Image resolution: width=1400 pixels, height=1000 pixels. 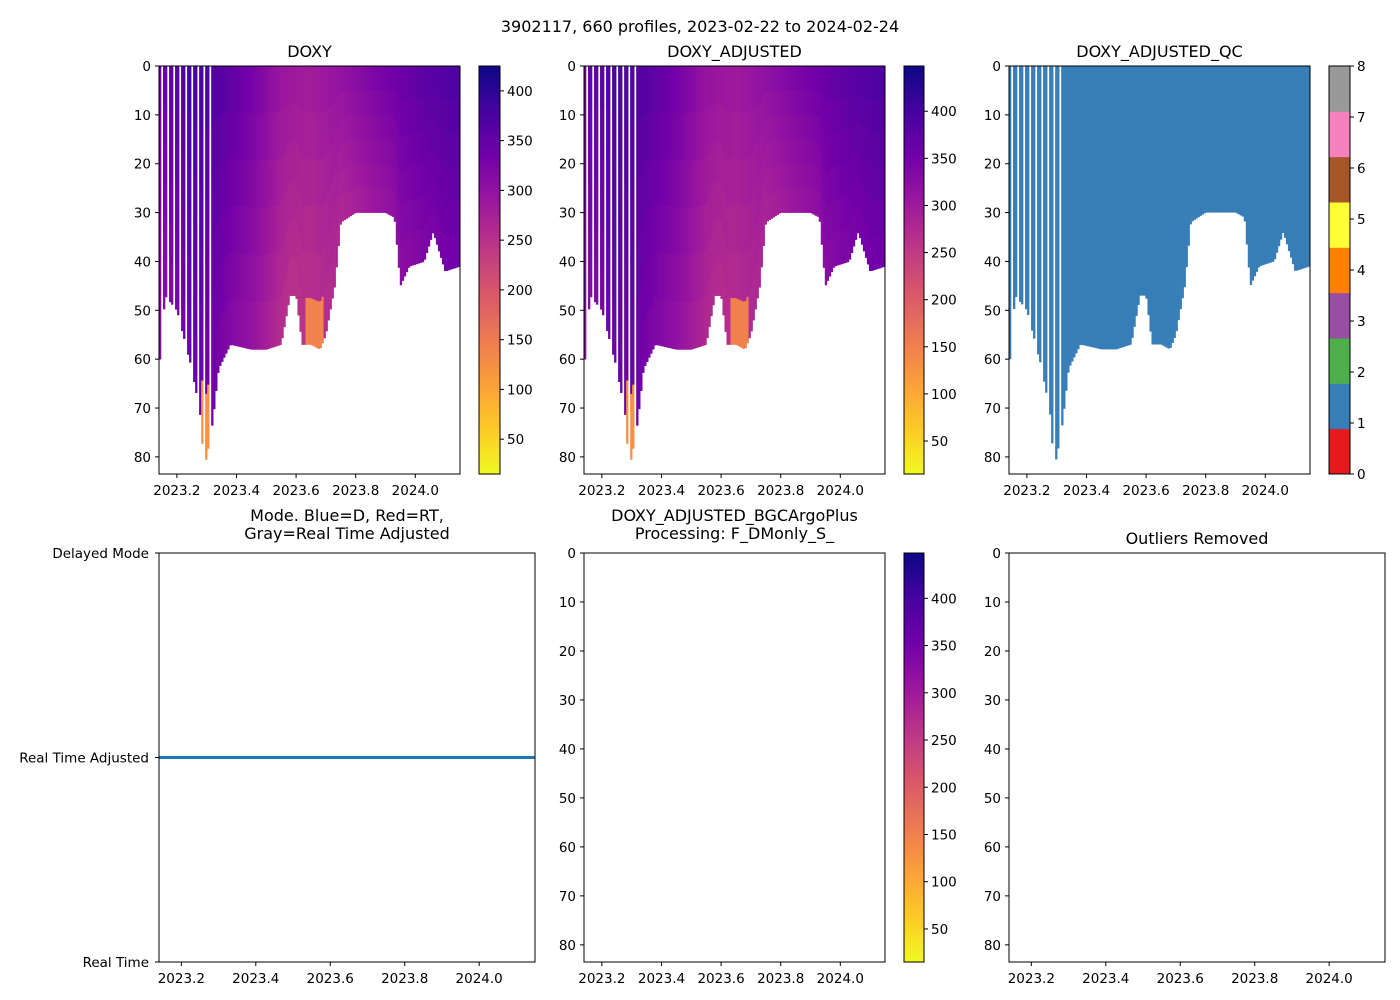 What do you see at coordinates (142, 409) in the screenshot?
I see `y-tick-label: 70` at bounding box center [142, 409].